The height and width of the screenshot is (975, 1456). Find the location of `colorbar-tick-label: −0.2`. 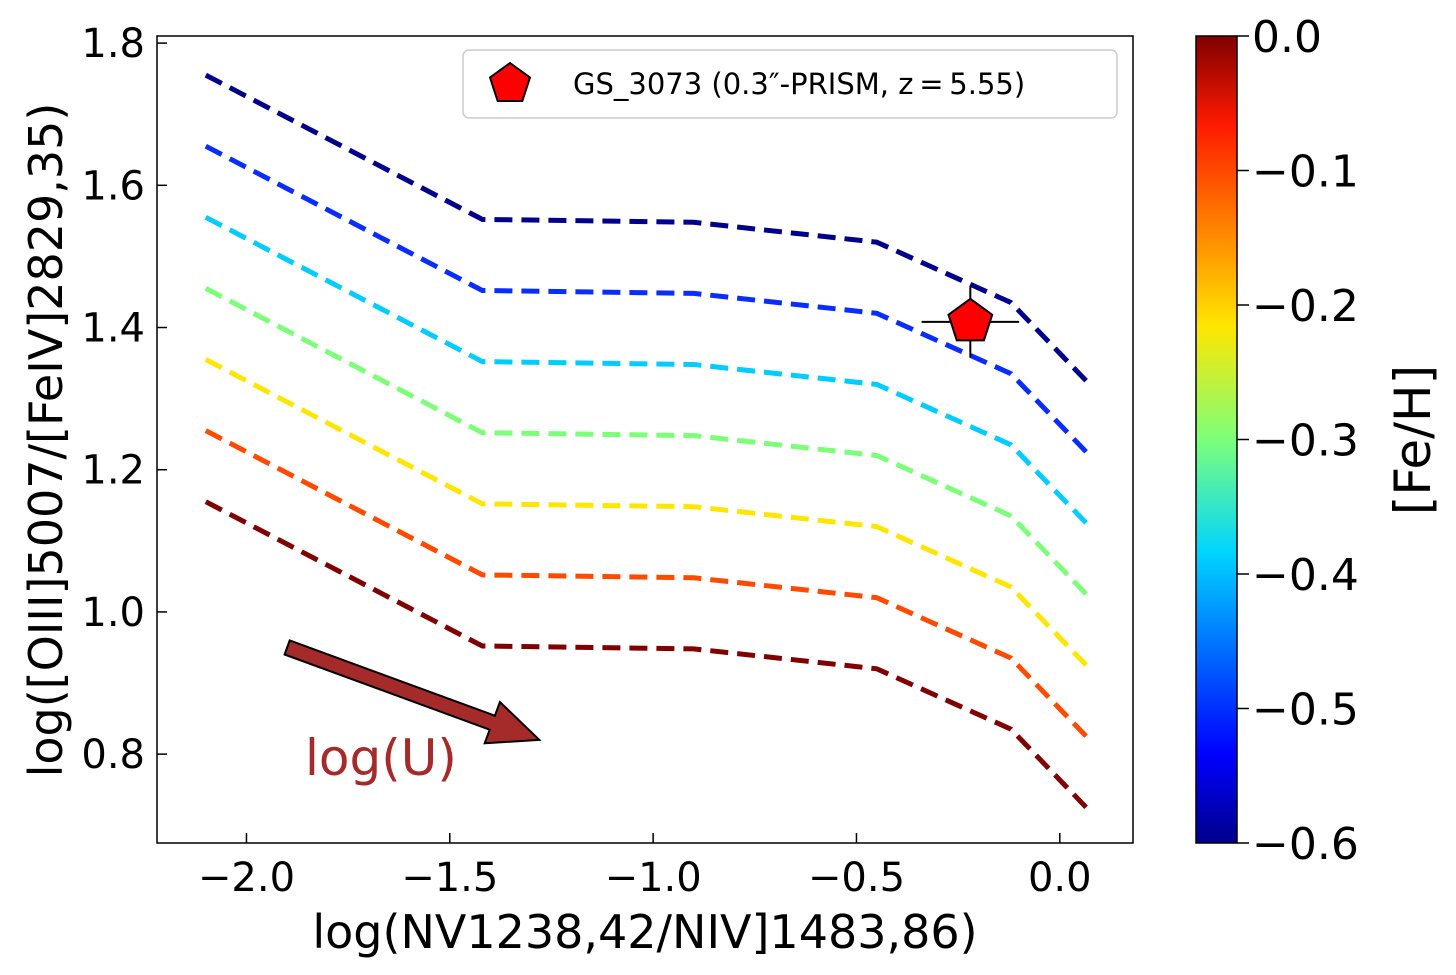

colorbar-tick-label: −0.2 is located at coordinates (1305, 306).